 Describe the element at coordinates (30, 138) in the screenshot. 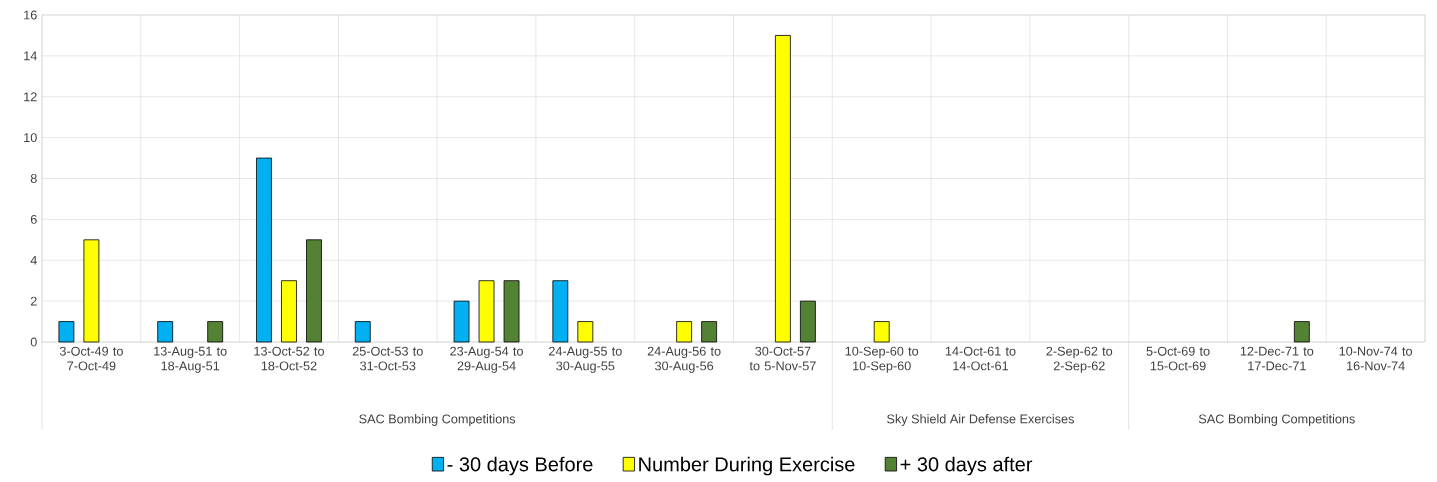

I see `y-tick-label: 10` at that location.